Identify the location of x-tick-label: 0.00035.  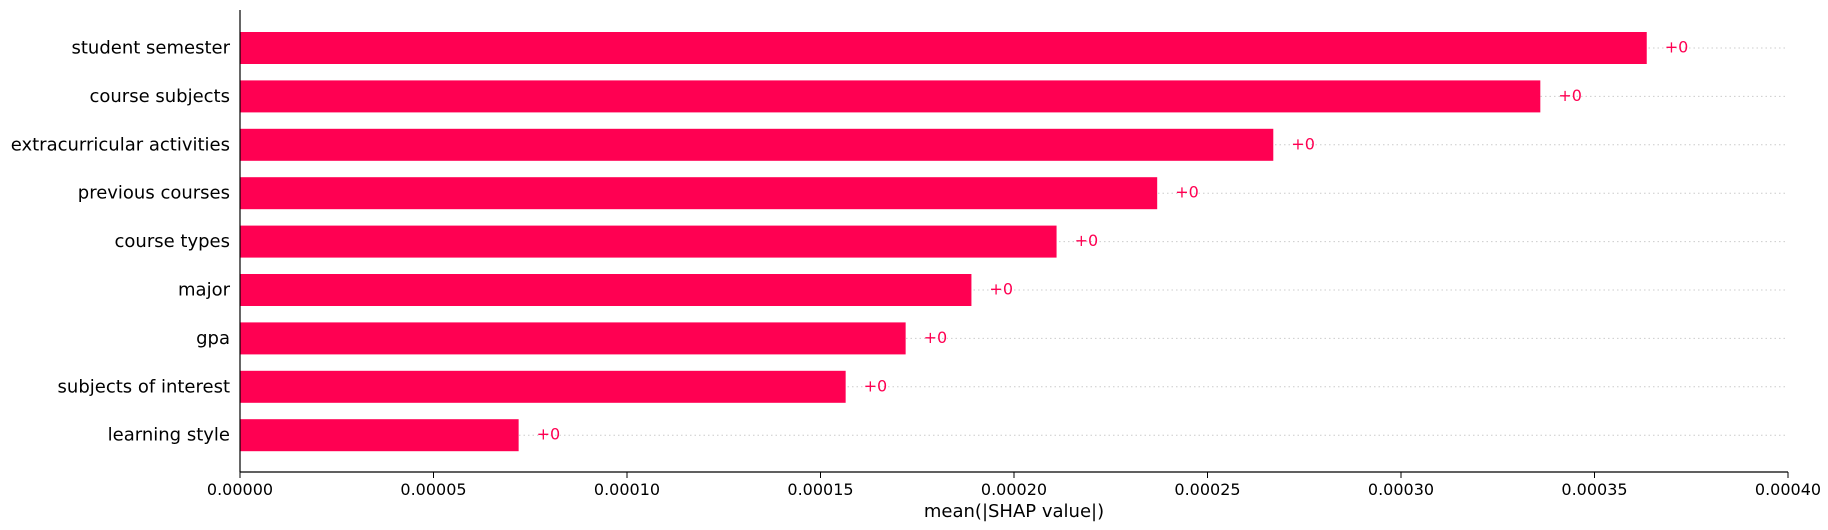
(1594, 489).